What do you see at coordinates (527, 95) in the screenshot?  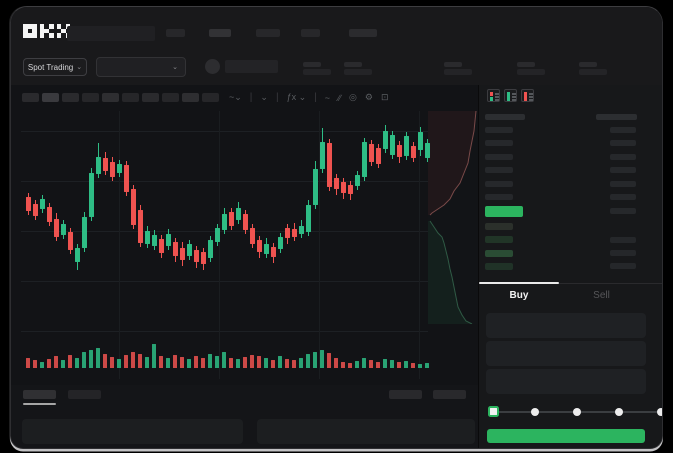 I see `book-asks-icon` at bounding box center [527, 95].